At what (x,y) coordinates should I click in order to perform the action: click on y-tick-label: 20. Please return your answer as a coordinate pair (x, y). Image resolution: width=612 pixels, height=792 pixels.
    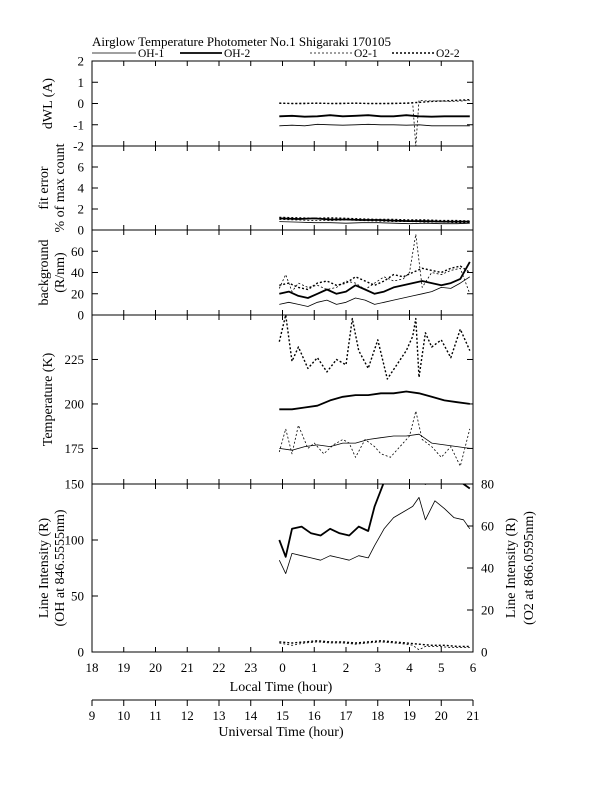
    Looking at the image, I should click on (77, 293).